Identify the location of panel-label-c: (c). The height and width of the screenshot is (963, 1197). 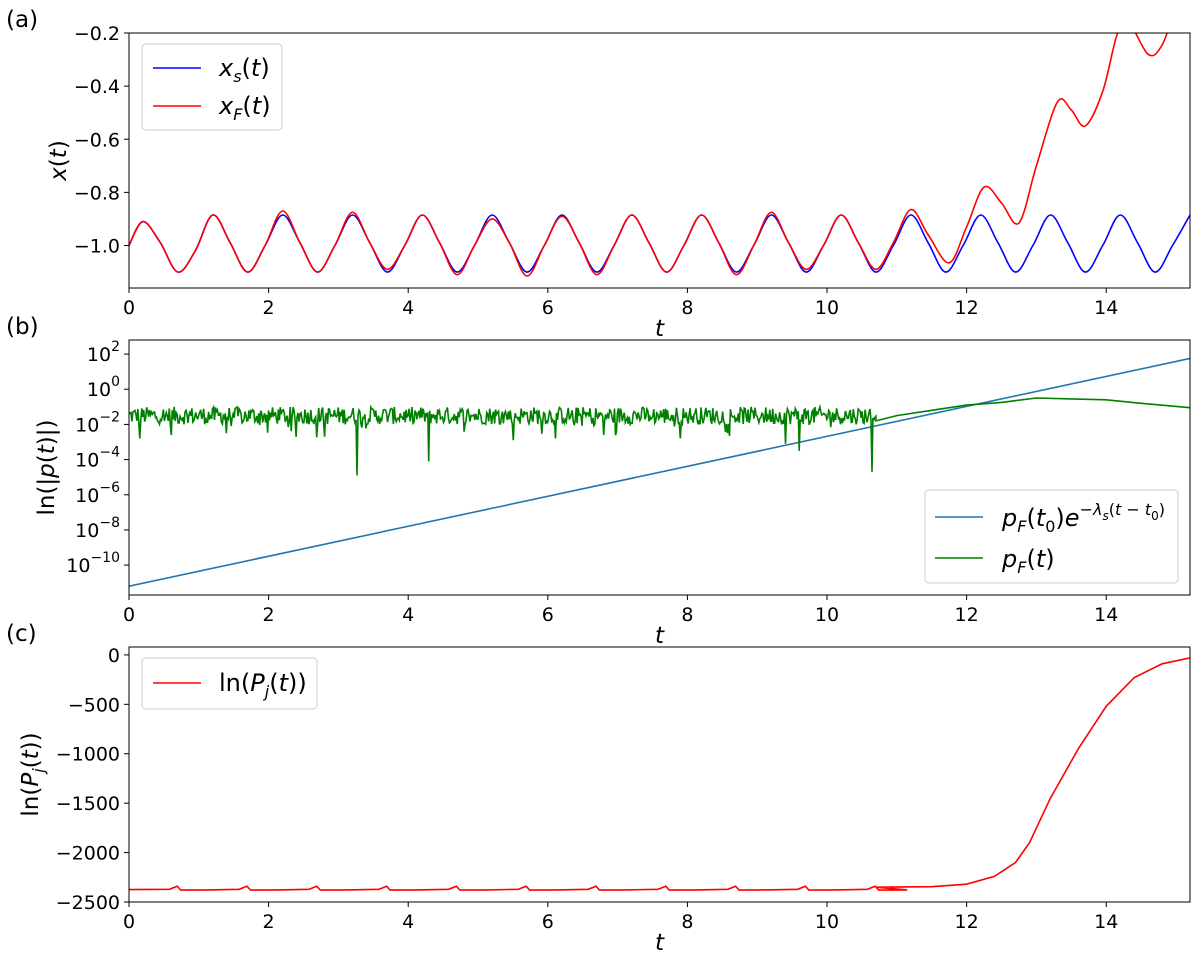
(21, 634).